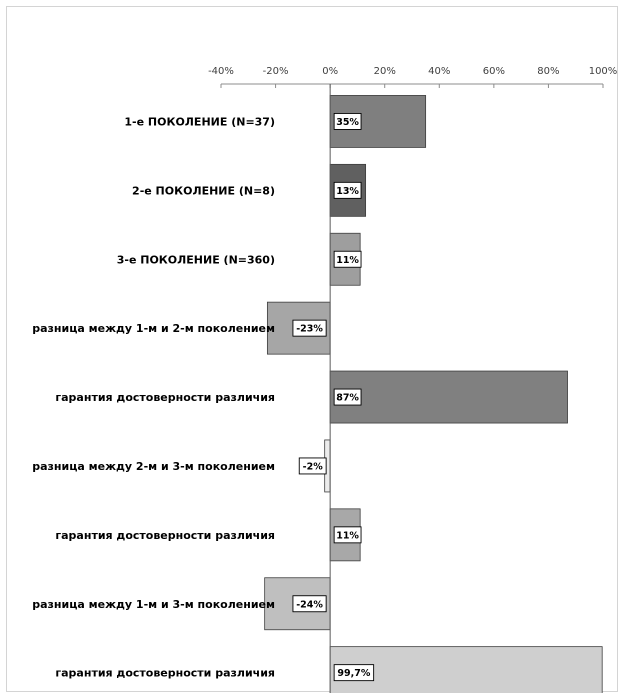 The height and width of the screenshot is (698, 626). Describe the element at coordinates (221, 71) in the screenshot. I see `x-tick-label: -40%` at that location.